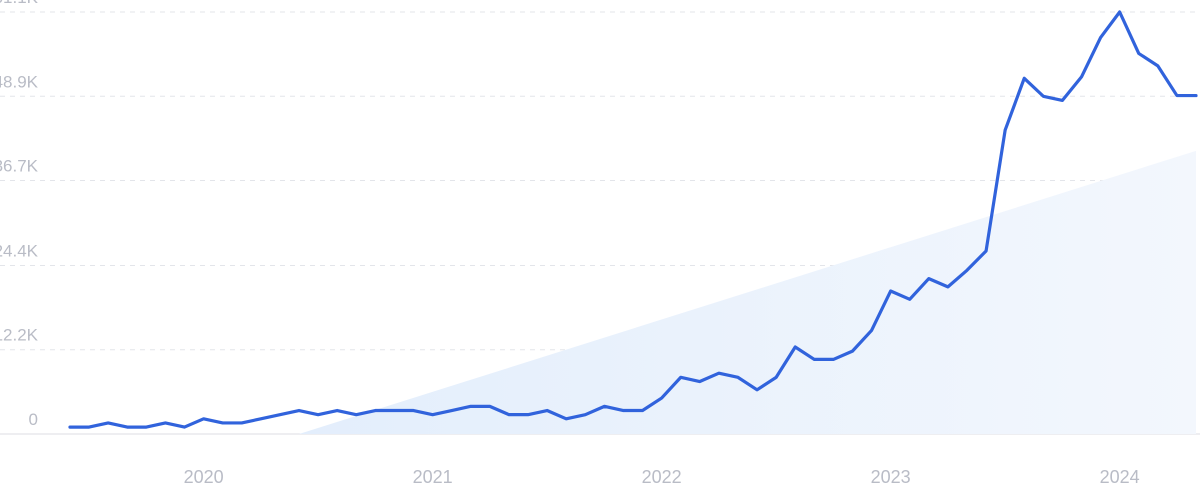 The width and height of the screenshot is (1200, 499). What do you see at coordinates (204, 477) in the screenshot?
I see `x-tick-label: 2020` at bounding box center [204, 477].